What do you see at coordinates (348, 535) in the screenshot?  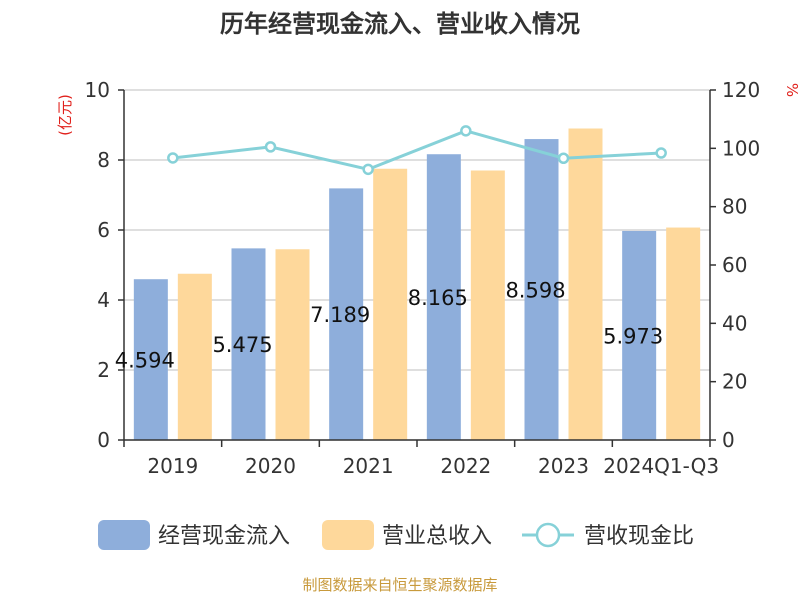 I see `legend-swatch-revenue` at bounding box center [348, 535].